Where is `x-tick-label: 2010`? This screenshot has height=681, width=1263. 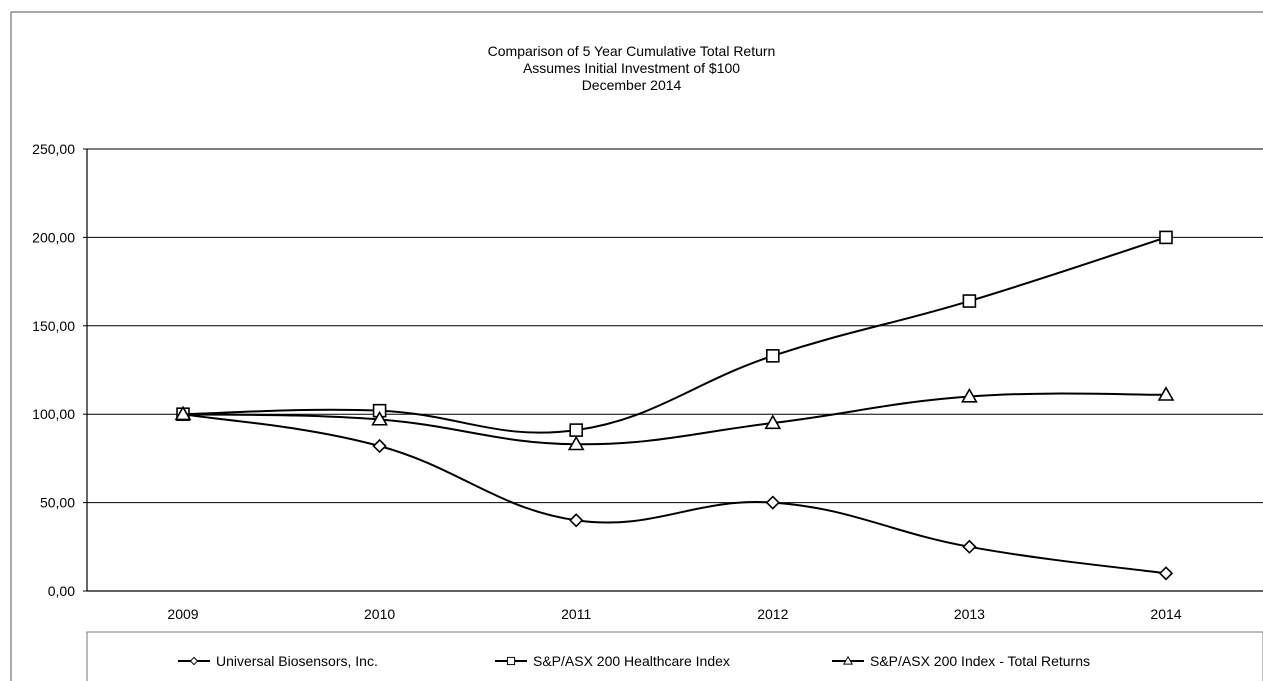
x-tick-label: 2010 is located at coordinates (379, 614).